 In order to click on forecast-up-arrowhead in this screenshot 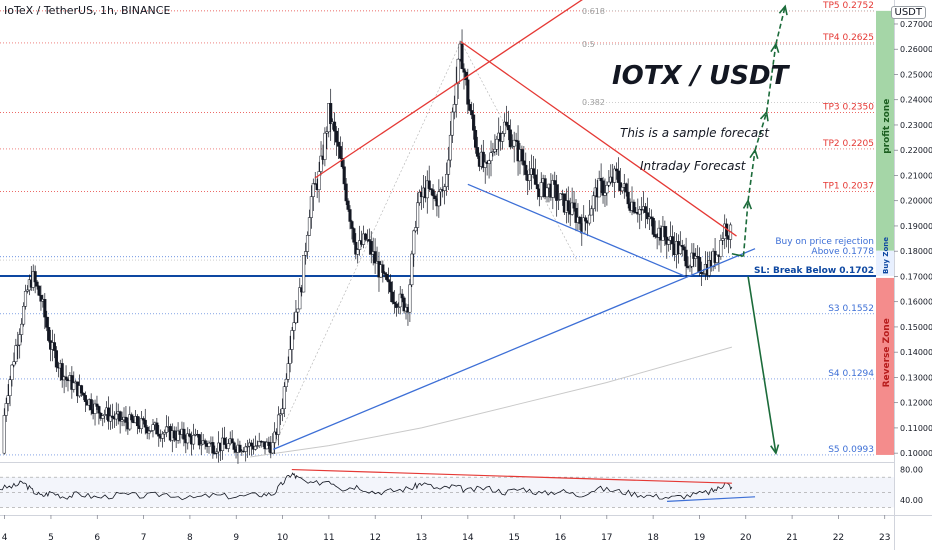, I will do `click(783, 10)`.